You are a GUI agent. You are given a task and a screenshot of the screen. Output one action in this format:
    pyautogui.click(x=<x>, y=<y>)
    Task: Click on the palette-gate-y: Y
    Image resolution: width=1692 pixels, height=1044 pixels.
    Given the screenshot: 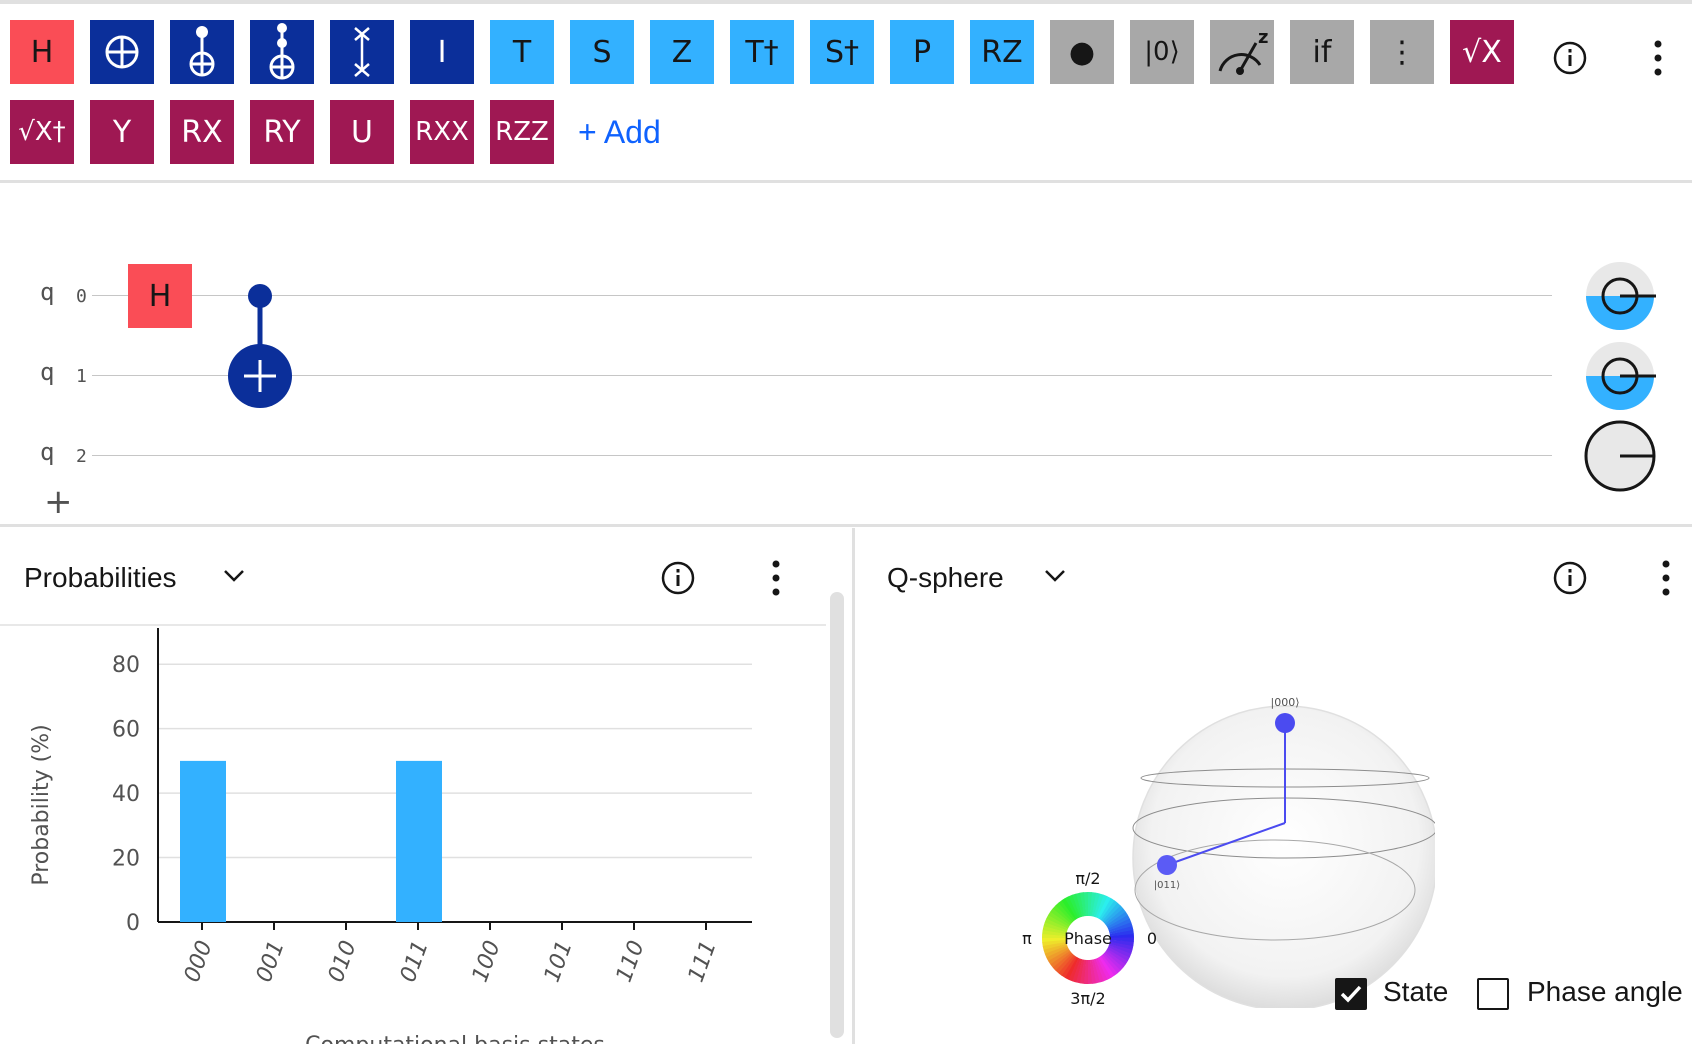 What is the action you would take?
    pyautogui.click(x=122, y=132)
    